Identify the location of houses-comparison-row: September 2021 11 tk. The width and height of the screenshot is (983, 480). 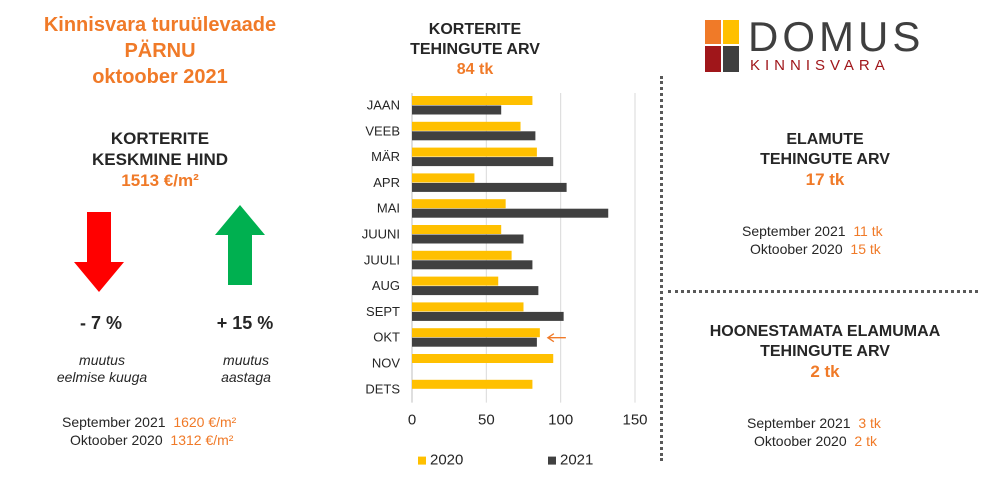
(812, 231).